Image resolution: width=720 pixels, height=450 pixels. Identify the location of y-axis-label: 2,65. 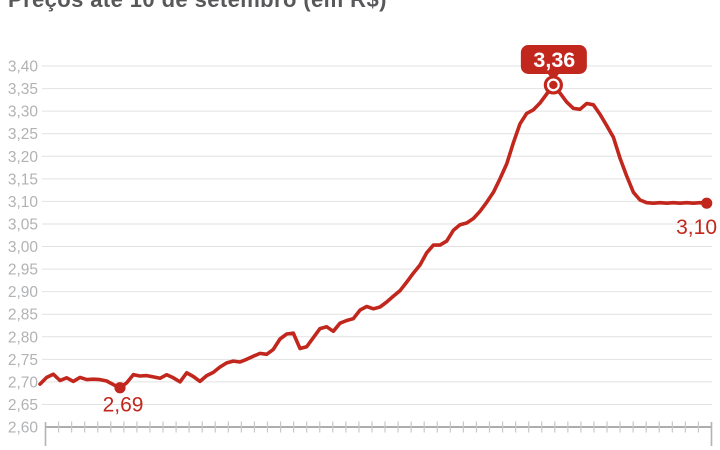
(23, 405).